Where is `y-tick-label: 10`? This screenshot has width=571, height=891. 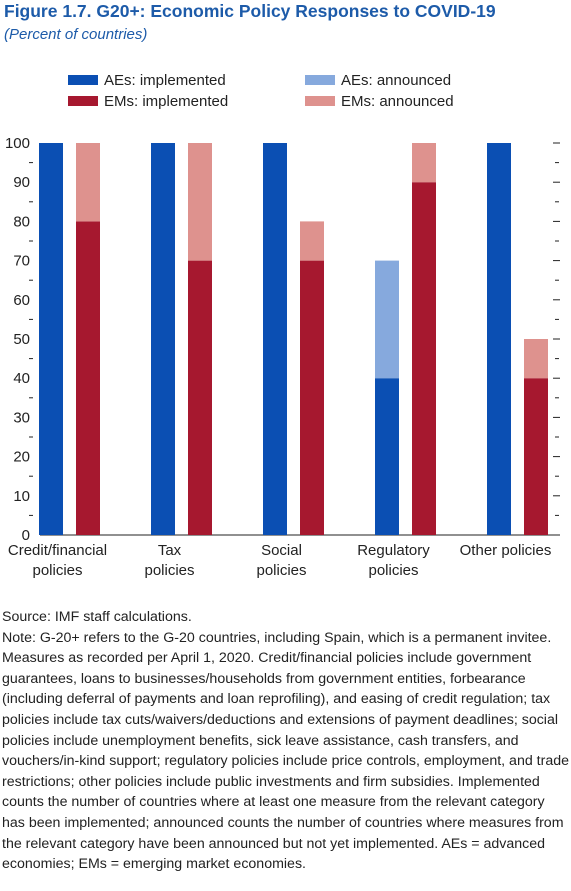
y-tick-label: 10 is located at coordinates (21, 496).